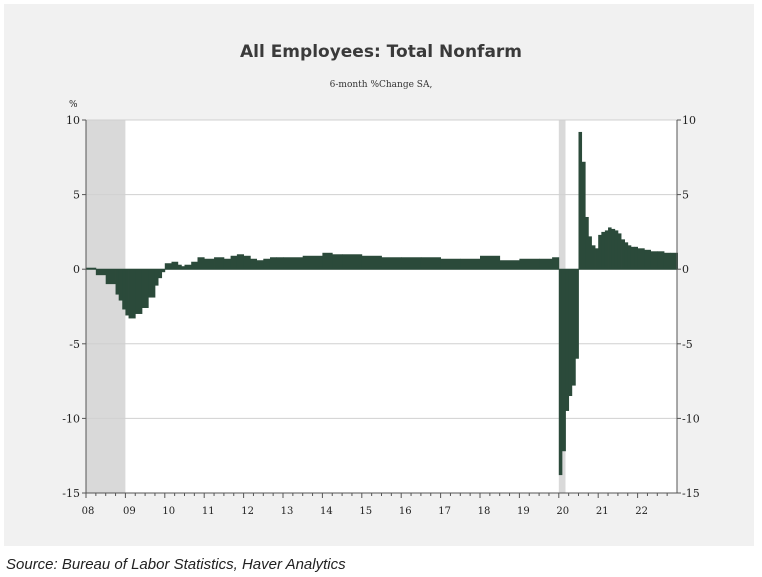 This screenshot has width=762, height=577. Describe the element at coordinates (287, 511) in the screenshot. I see `x-tick-label: 13` at that location.